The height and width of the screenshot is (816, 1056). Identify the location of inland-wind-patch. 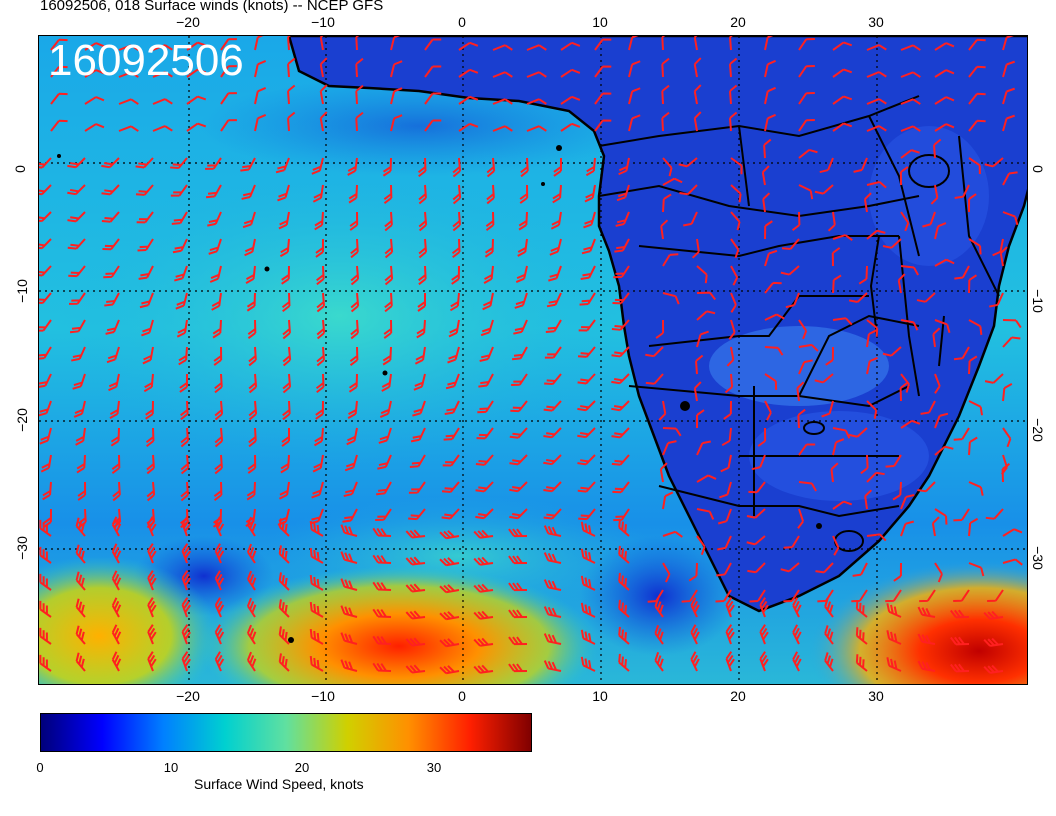
(929, 196).